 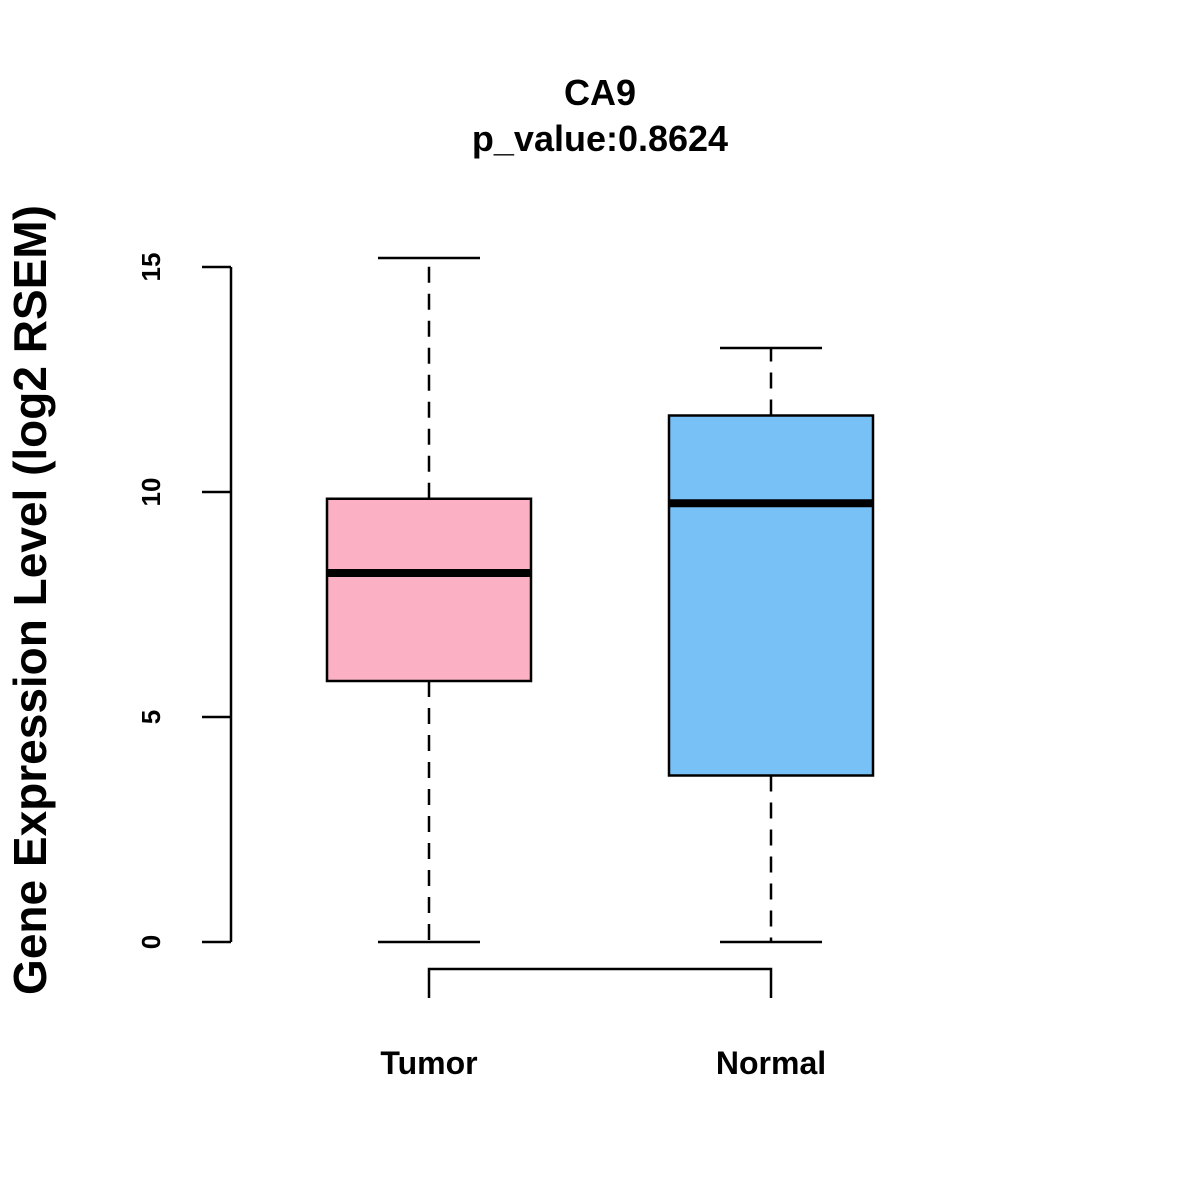 I want to click on chart-subtitle: p_value:0.8624, so click(x=600, y=138).